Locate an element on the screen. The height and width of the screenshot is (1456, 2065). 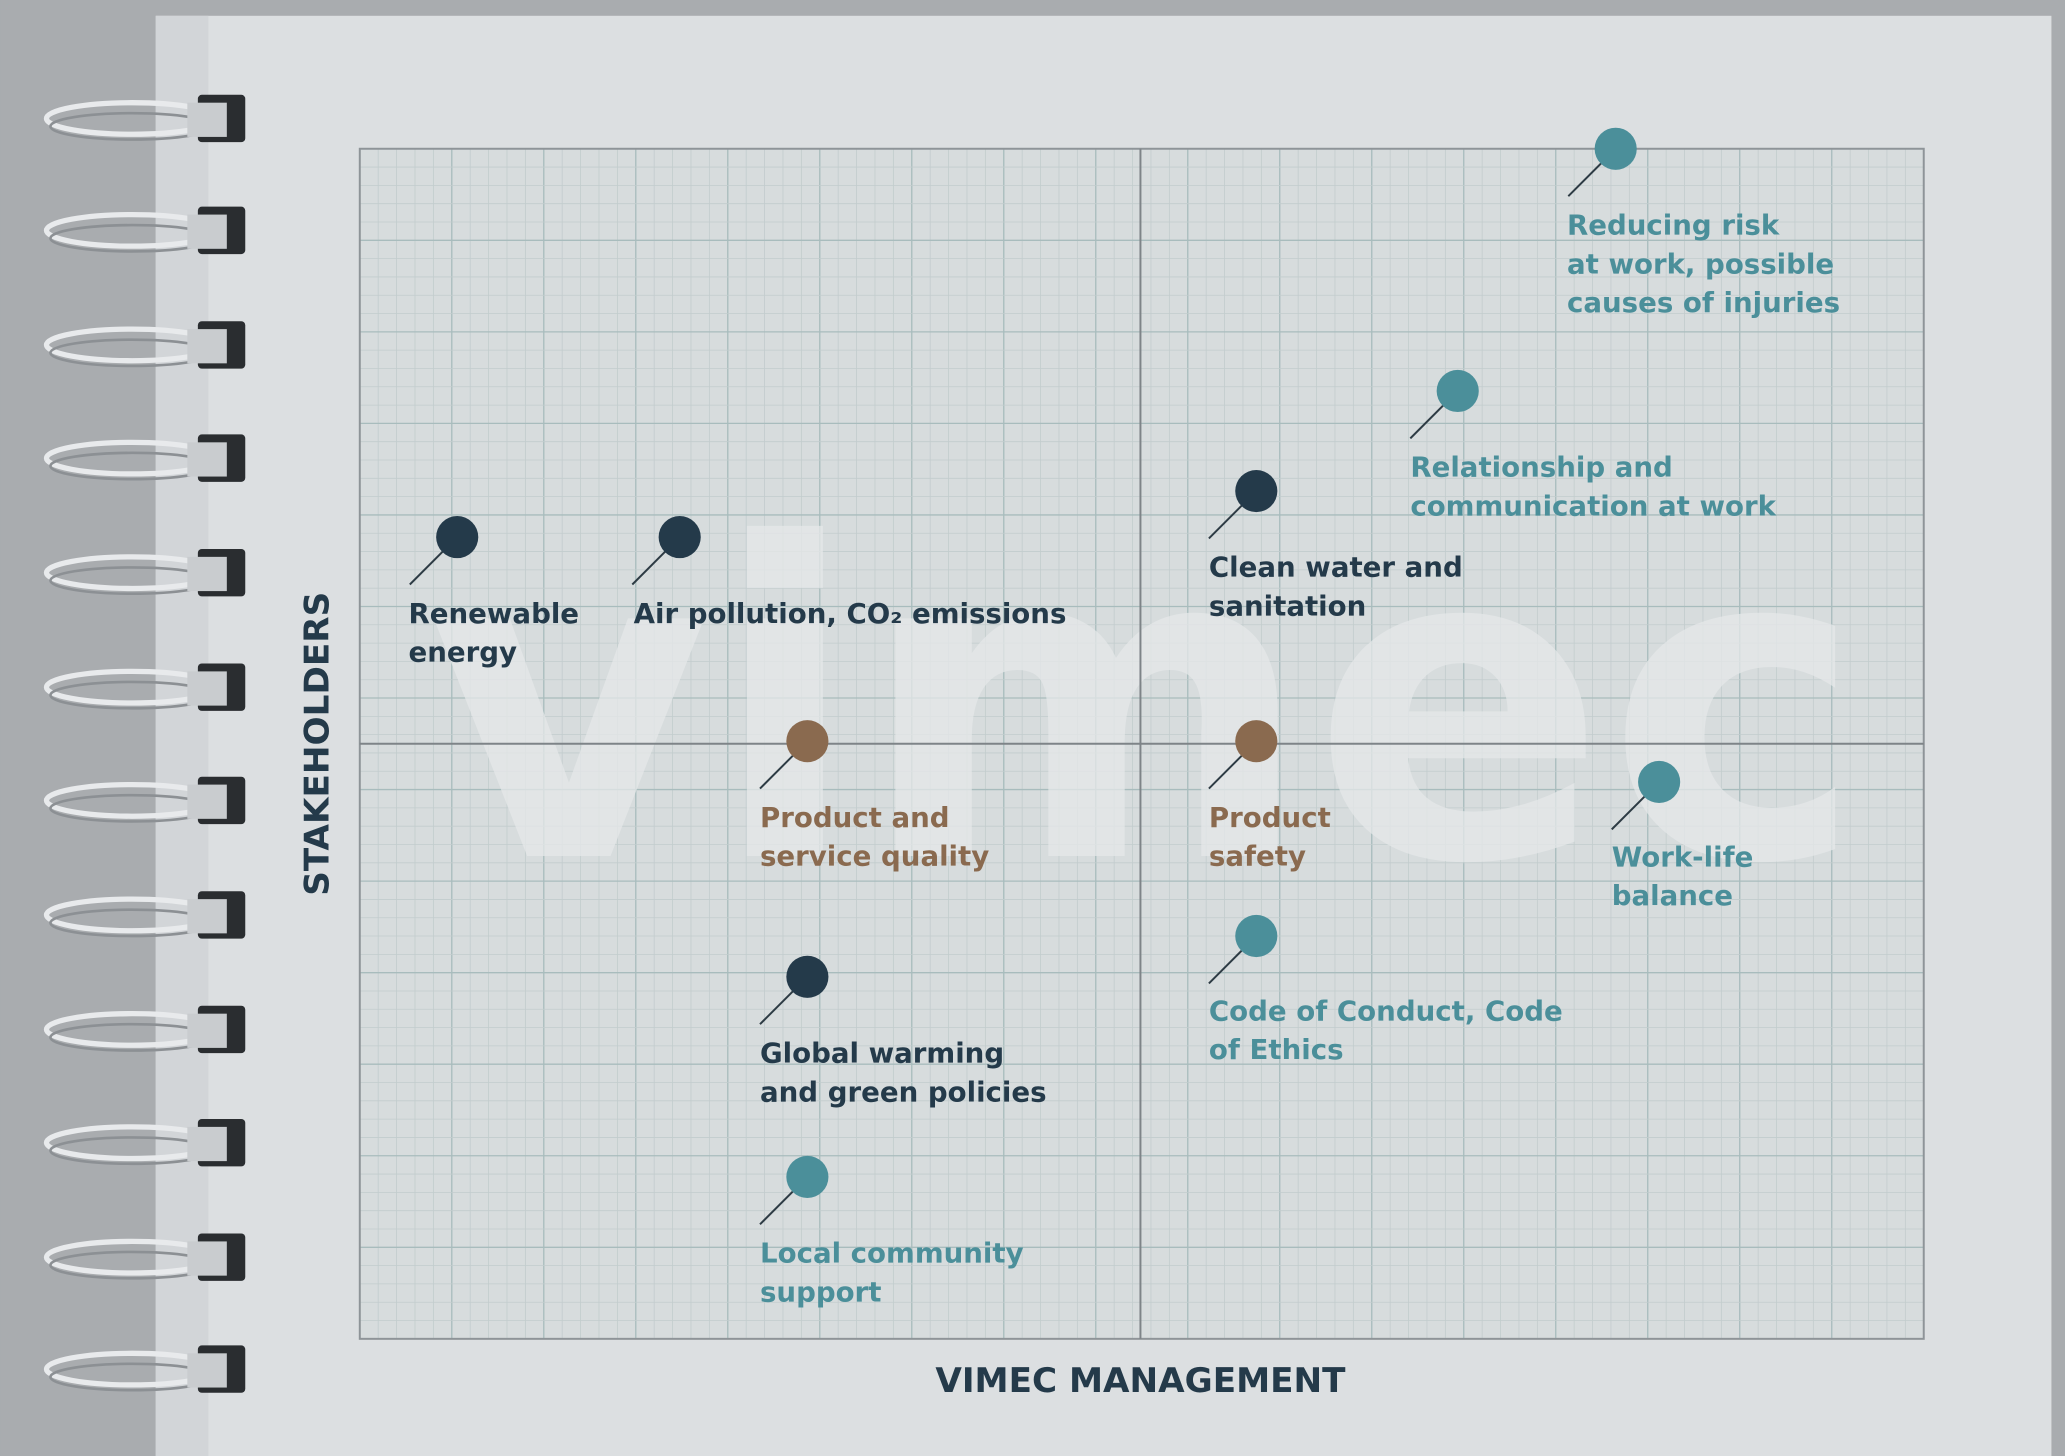
issue-label: and green policies is located at coordinates (903, 1091).